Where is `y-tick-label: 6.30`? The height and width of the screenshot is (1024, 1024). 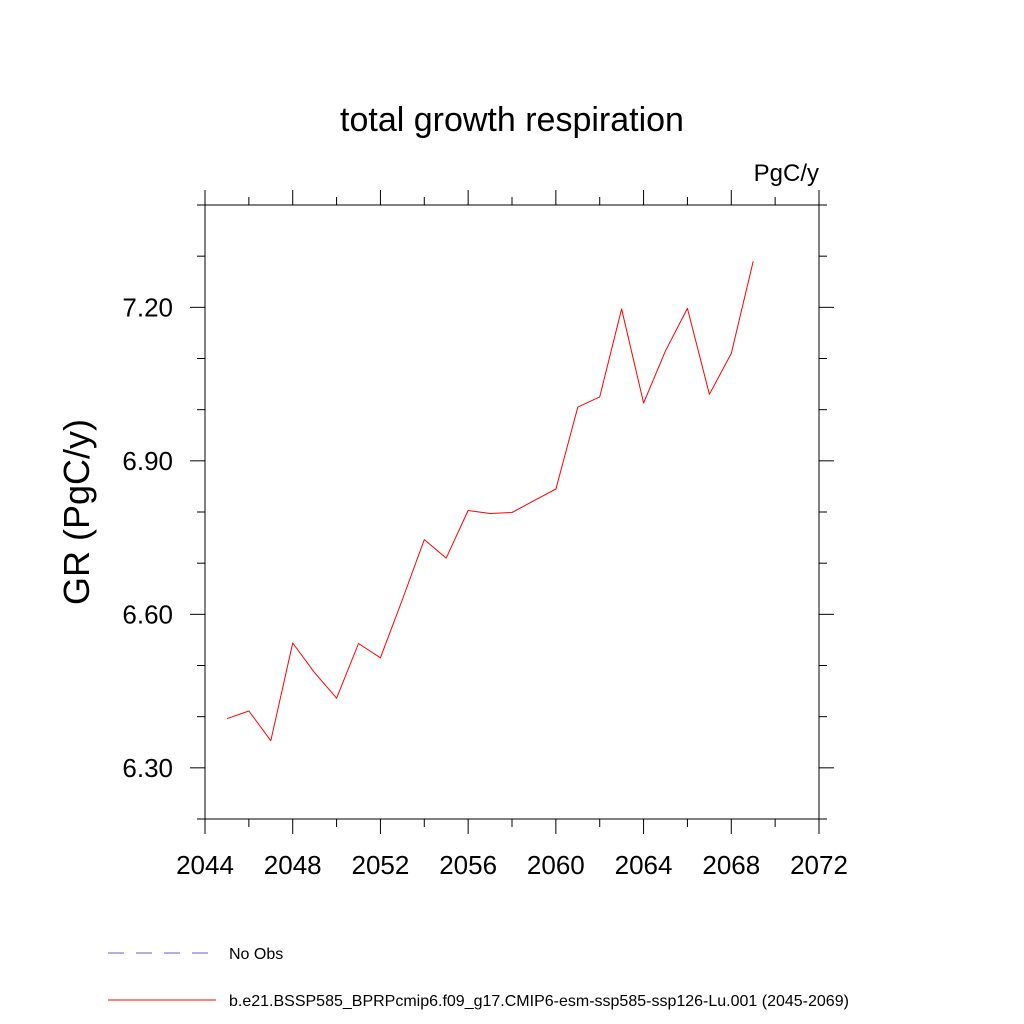
y-tick-label: 6.30 is located at coordinates (147, 768).